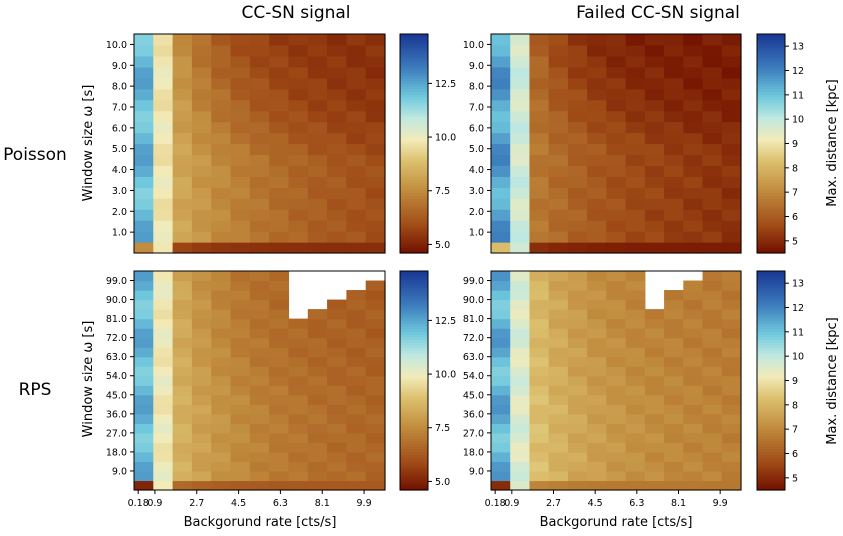  Describe the element at coordinates (798, 308) in the screenshot. I see `colorbar-tick-label: 12` at that location.